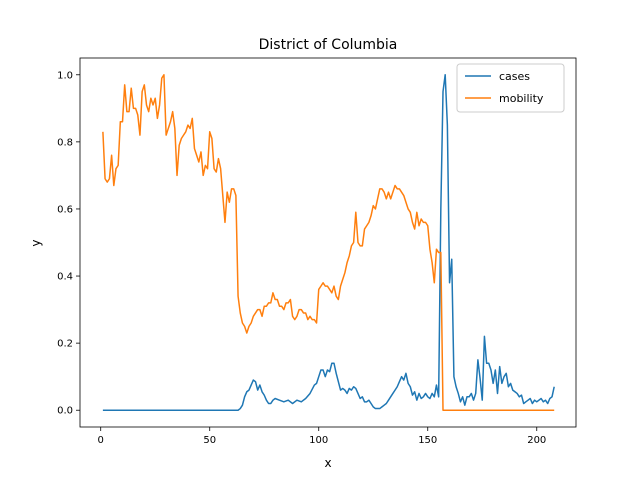 The width and height of the screenshot is (640, 480). Describe the element at coordinates (327, 463) in the screenshot. I see `x-axis-label: x` at that location.